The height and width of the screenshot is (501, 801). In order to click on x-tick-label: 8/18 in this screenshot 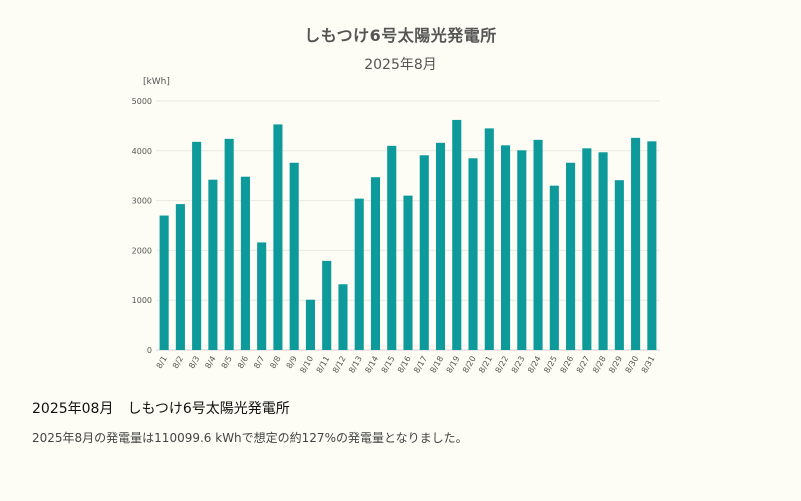, I will do `click(436, 365)`.